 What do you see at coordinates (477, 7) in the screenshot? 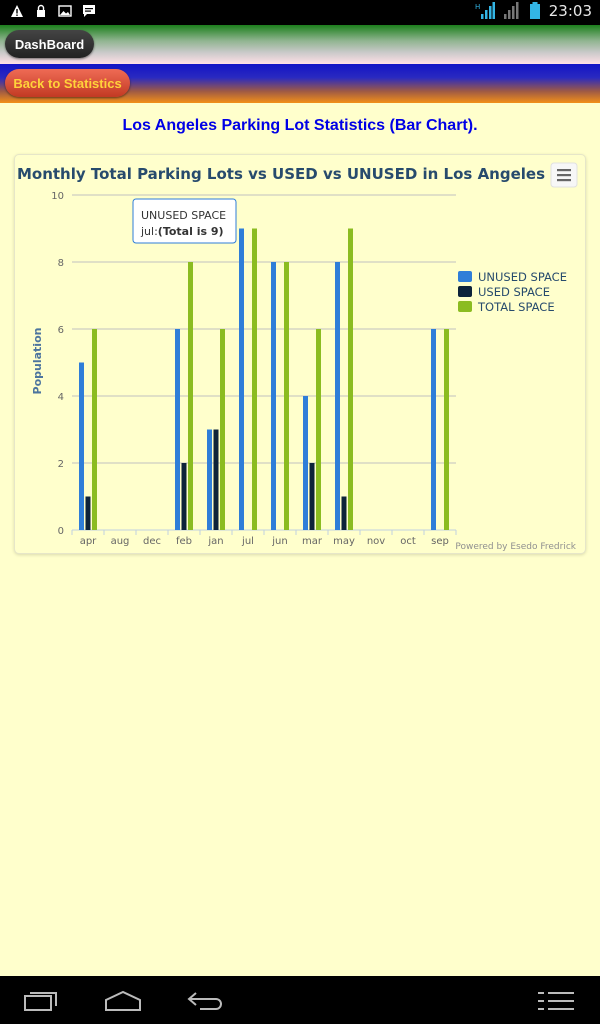
I see `svg-text: H` at bounding box center [477, 7].